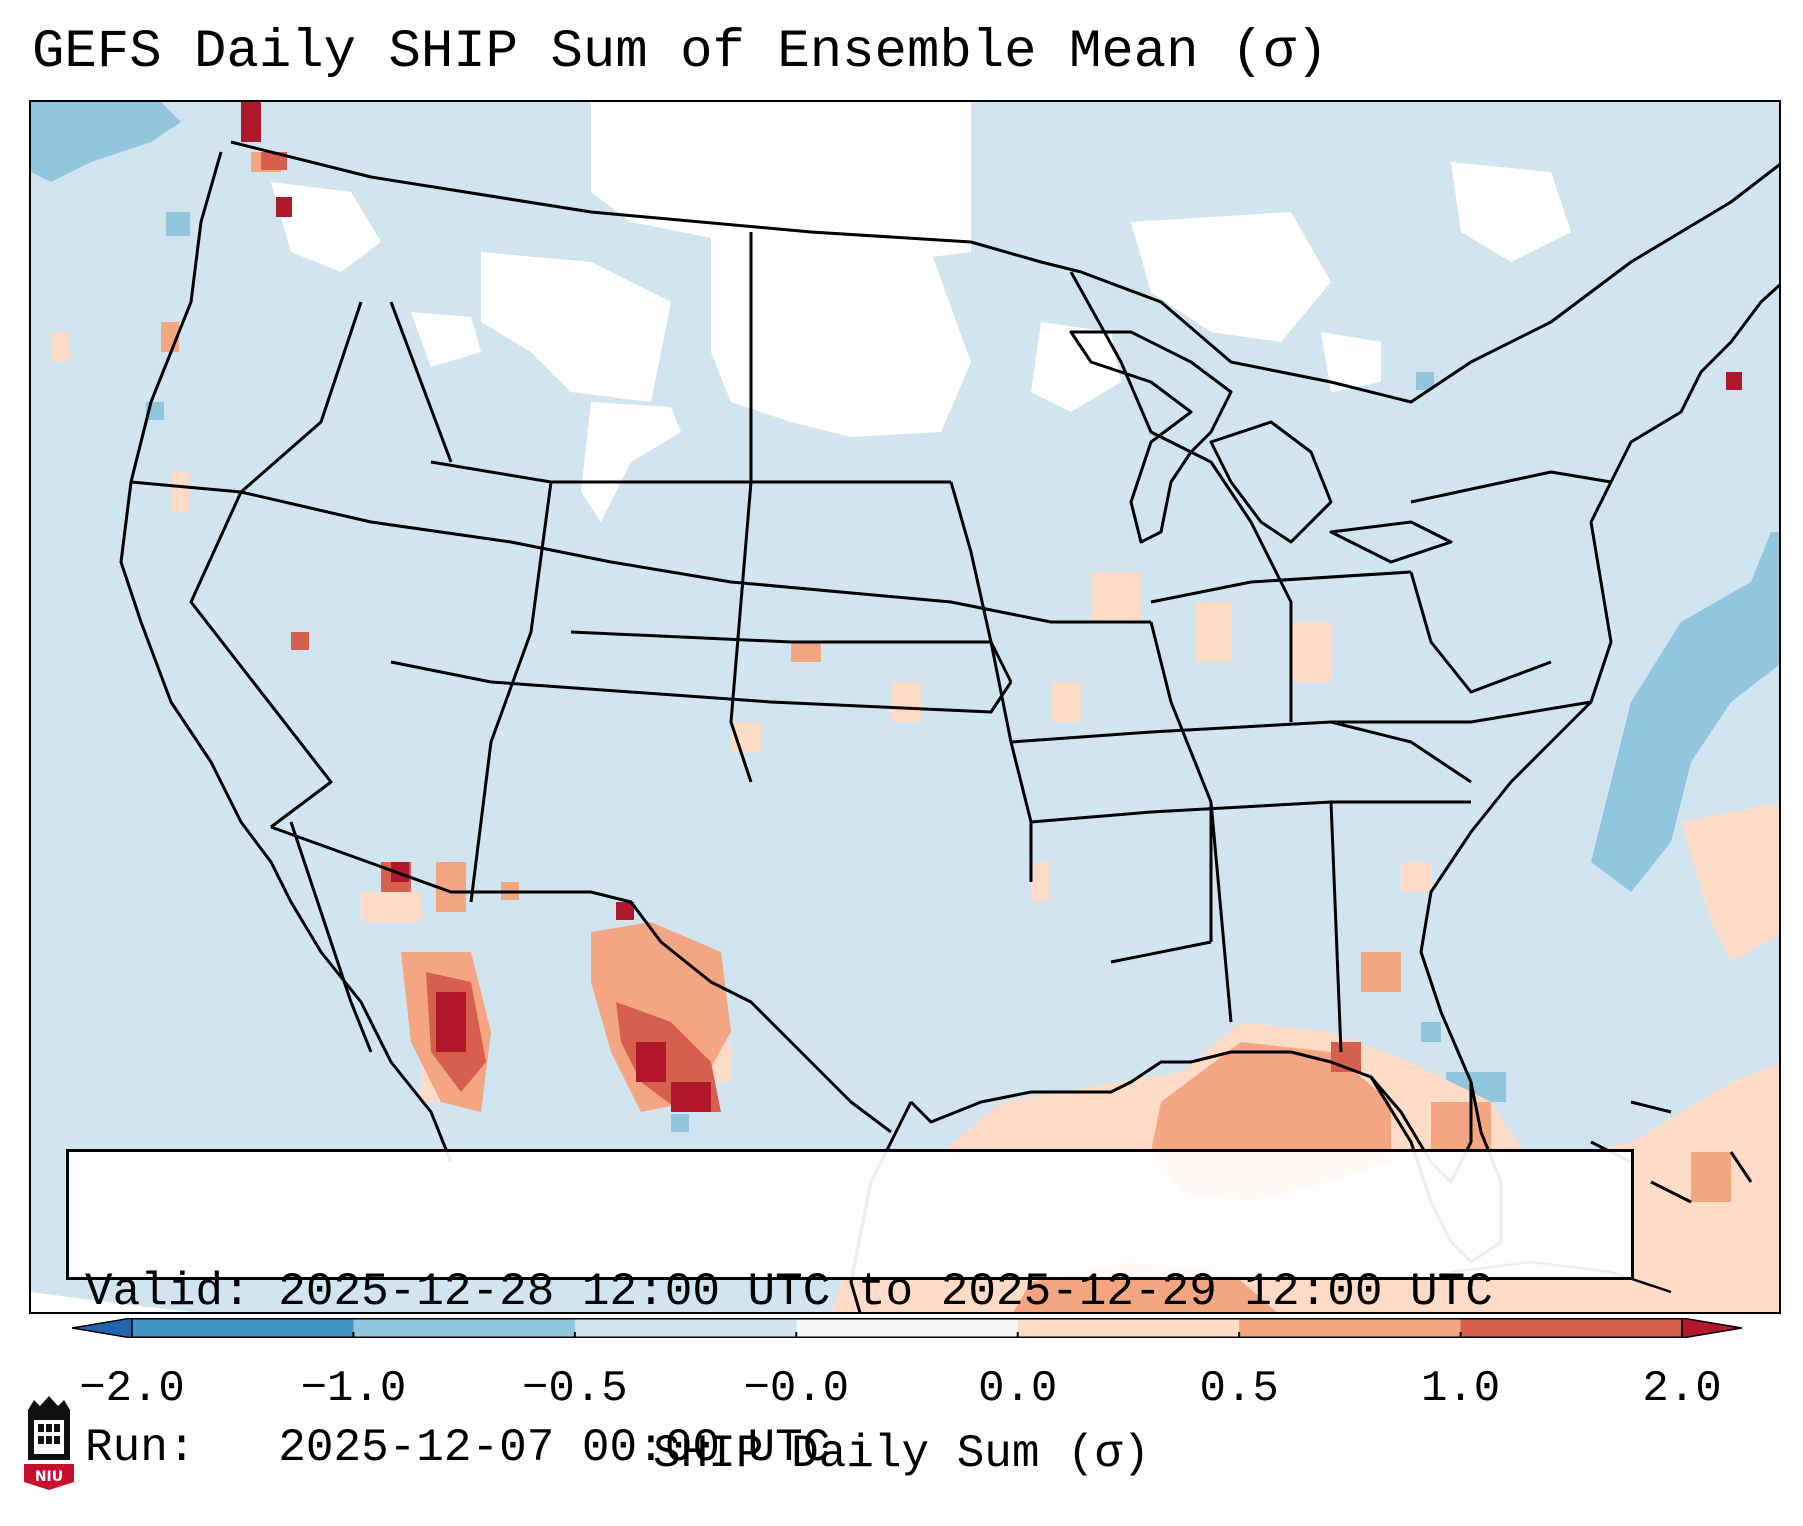  What do you see at coordinates (1711, 1328) in the screenshot?
I see `colorbar-extend-high` at bounding box center [1711, 1328].